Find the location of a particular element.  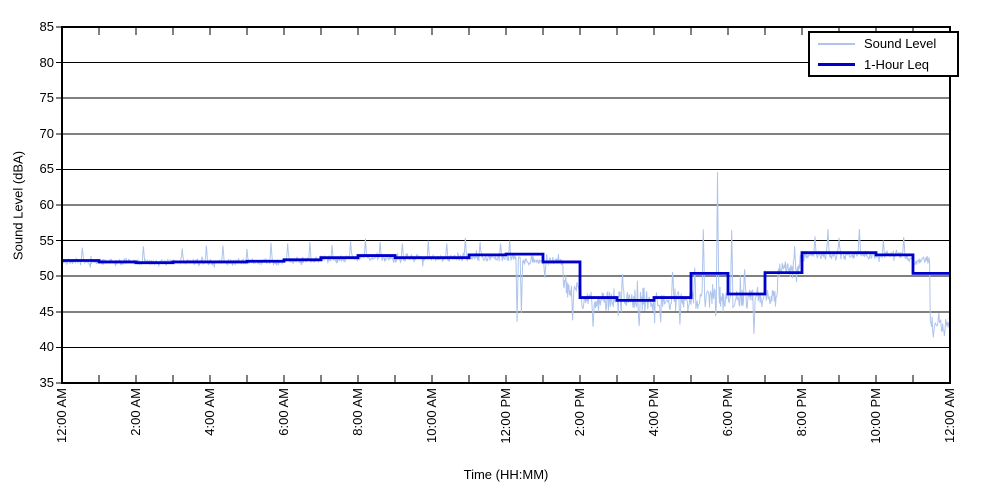

y-tick-label: 65 is located at coordinates (46, 169).